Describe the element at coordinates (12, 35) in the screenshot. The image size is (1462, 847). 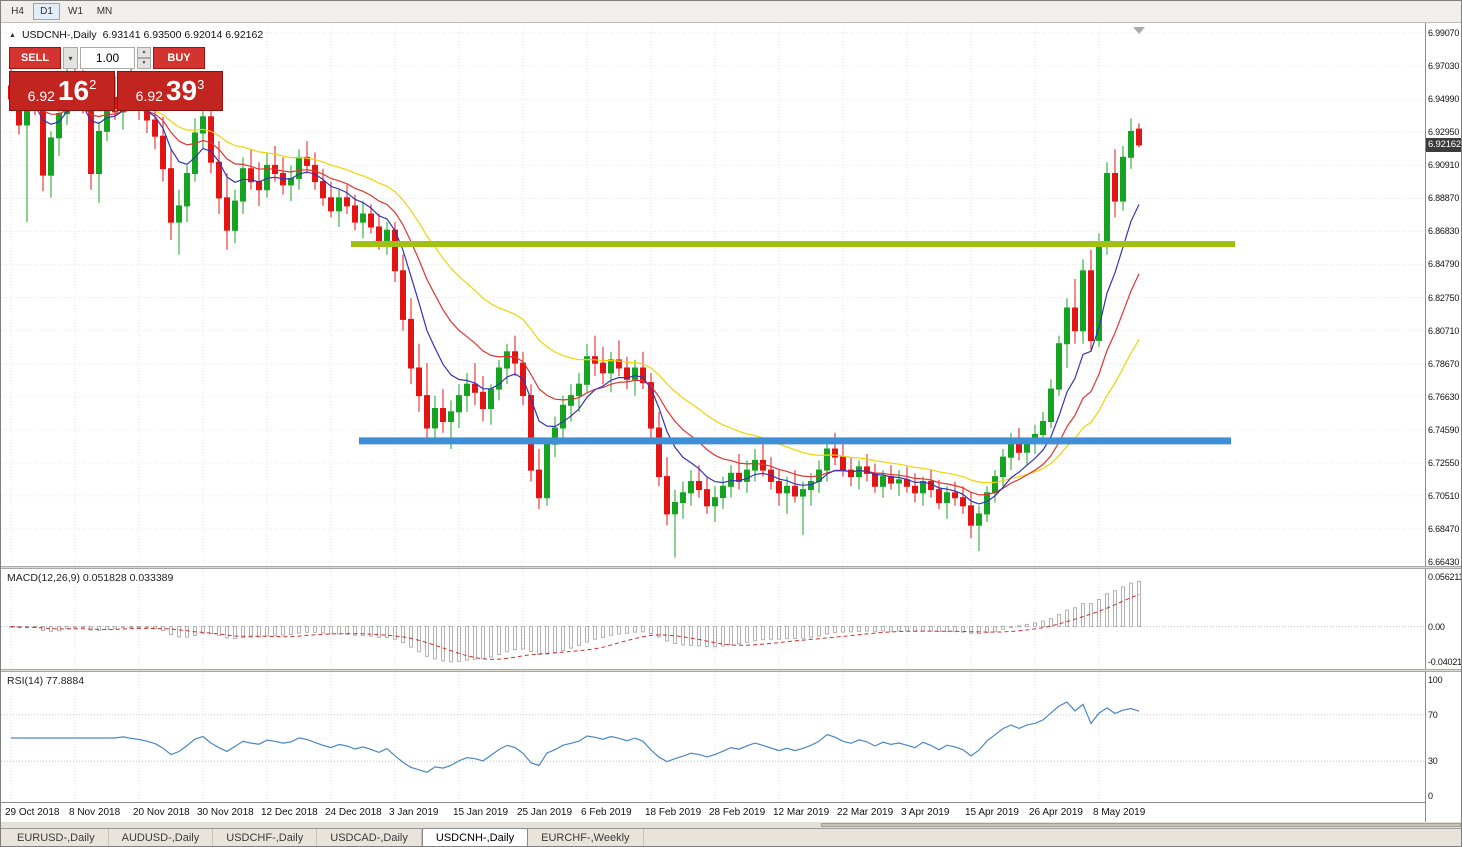
I see `collapse-trade-panel-icon: ▲` at that location.